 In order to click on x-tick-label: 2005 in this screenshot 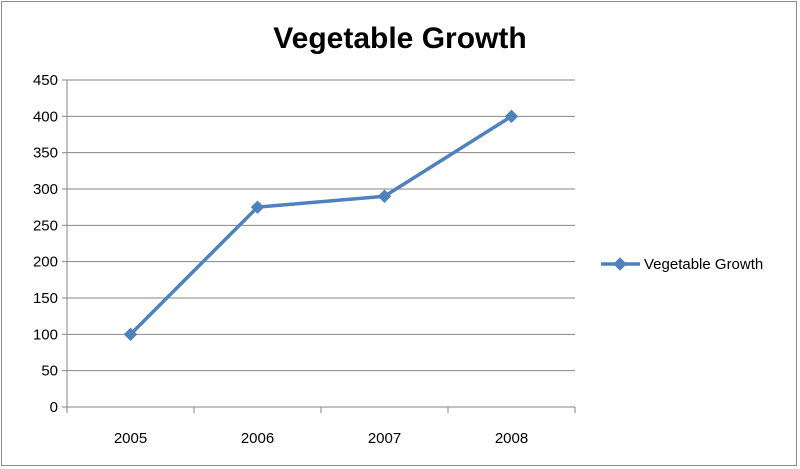, I will do `click(130, 438)`.